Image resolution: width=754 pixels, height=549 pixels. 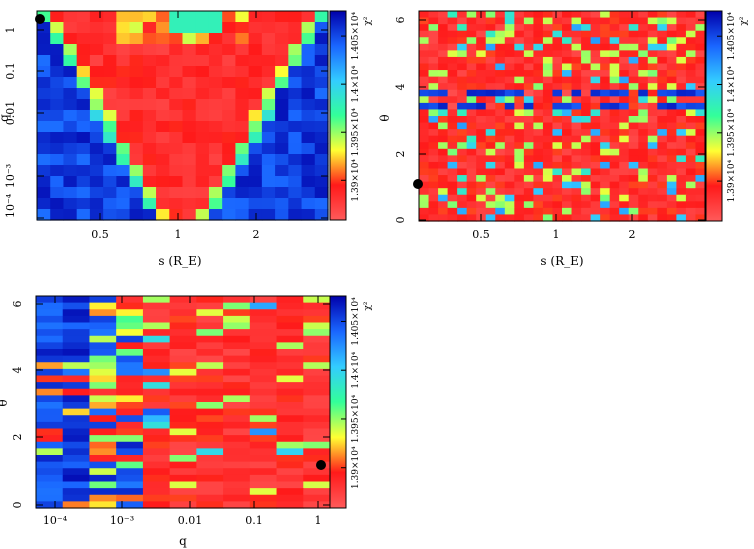 What do you see at coordinates (5, 118) in the screenshot?
I see `y-axis-label: q` at bounding box center [5, 118].